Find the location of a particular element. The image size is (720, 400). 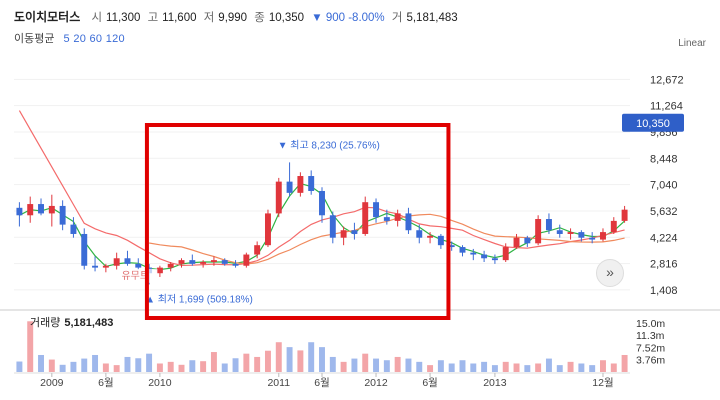

current-price-tag is located at coordinates (653, 122).